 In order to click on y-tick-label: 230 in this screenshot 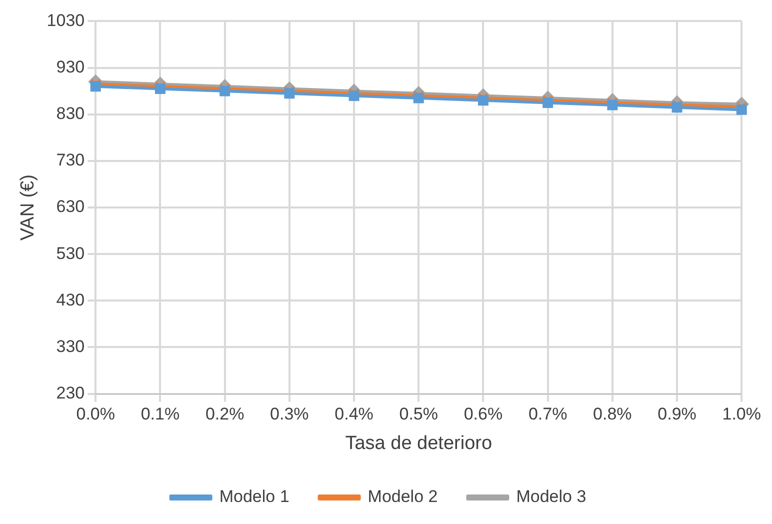, I will do `click(70, 392)`.